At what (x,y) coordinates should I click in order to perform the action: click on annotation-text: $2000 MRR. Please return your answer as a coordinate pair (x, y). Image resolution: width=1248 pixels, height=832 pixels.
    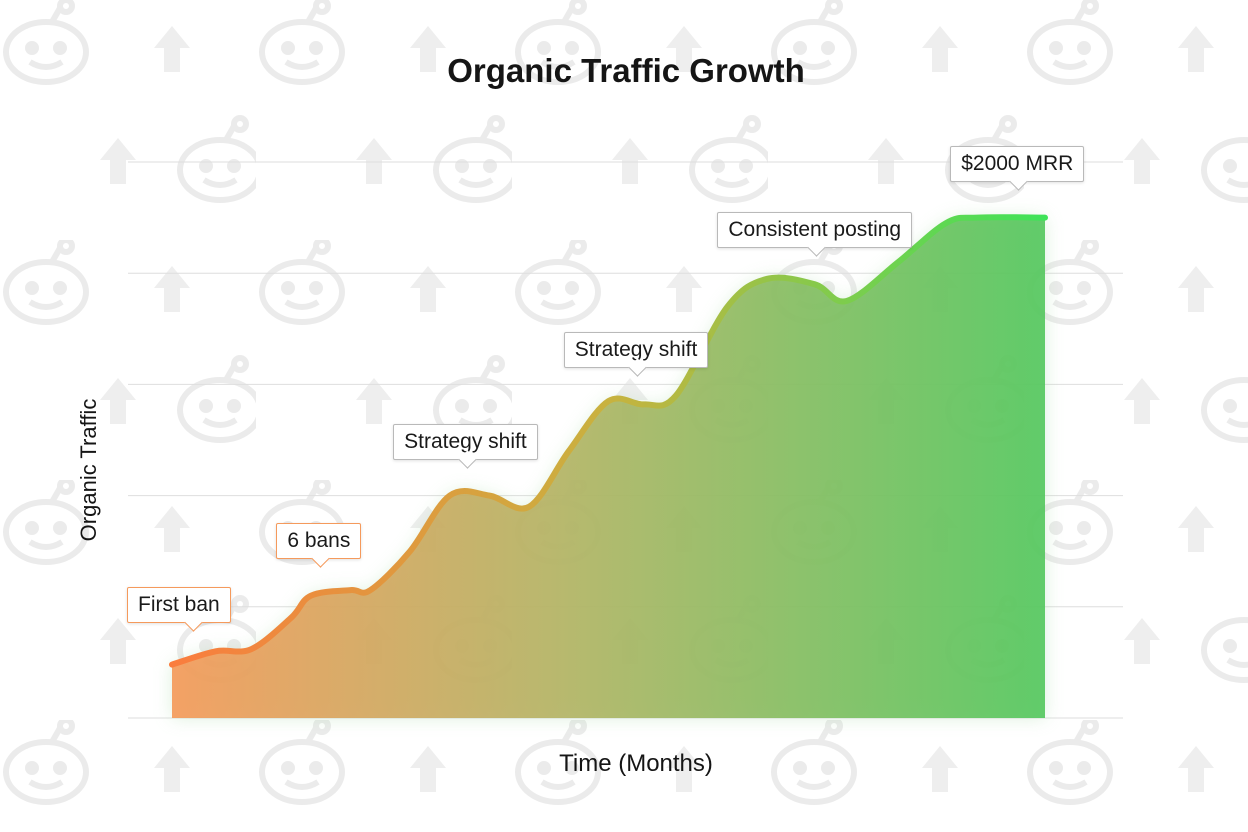
    Looking at the image, I should click on (1017, 163).